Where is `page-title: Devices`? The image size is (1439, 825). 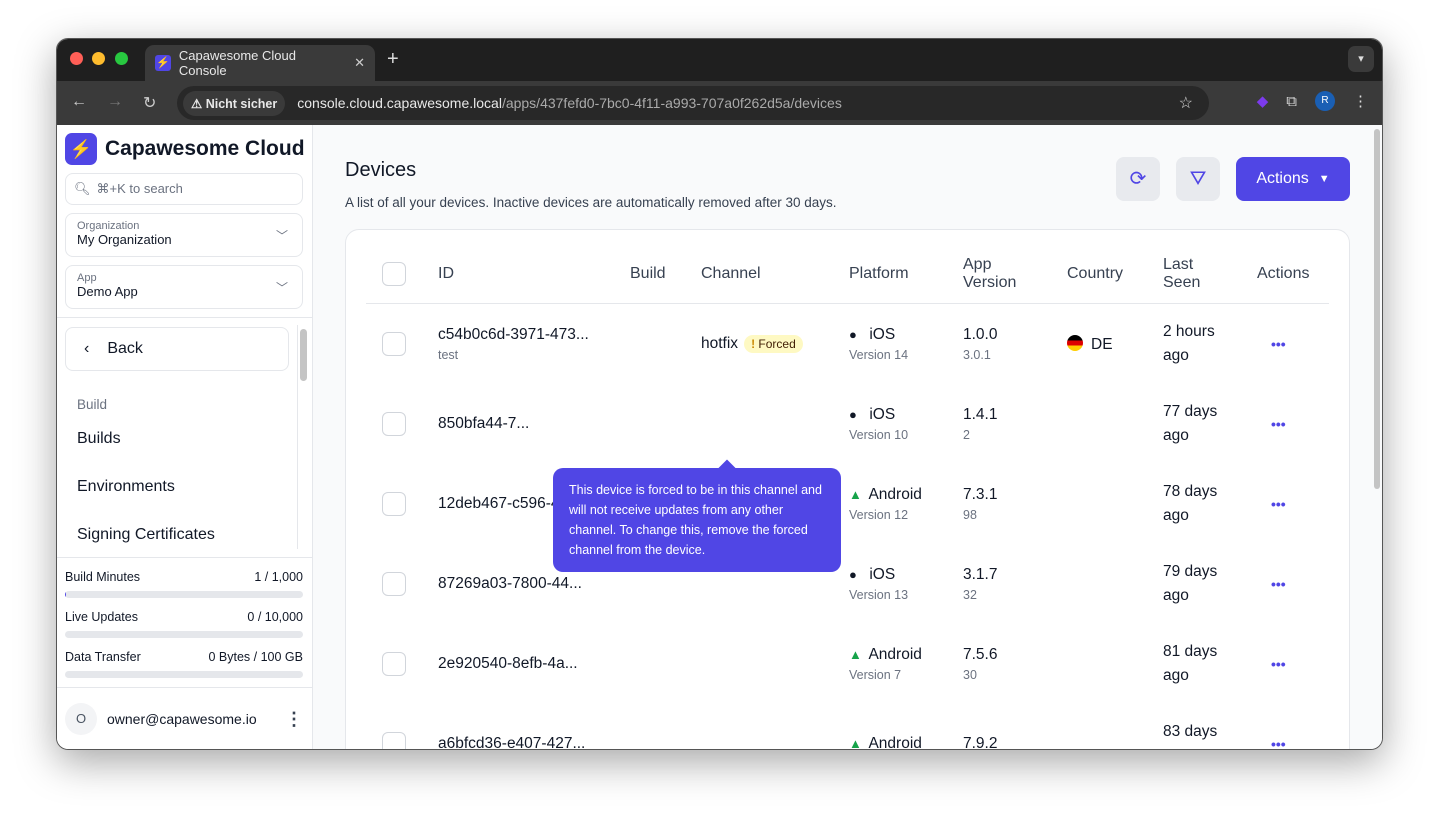
page-title: Devices is located at coordinates (381, 170).